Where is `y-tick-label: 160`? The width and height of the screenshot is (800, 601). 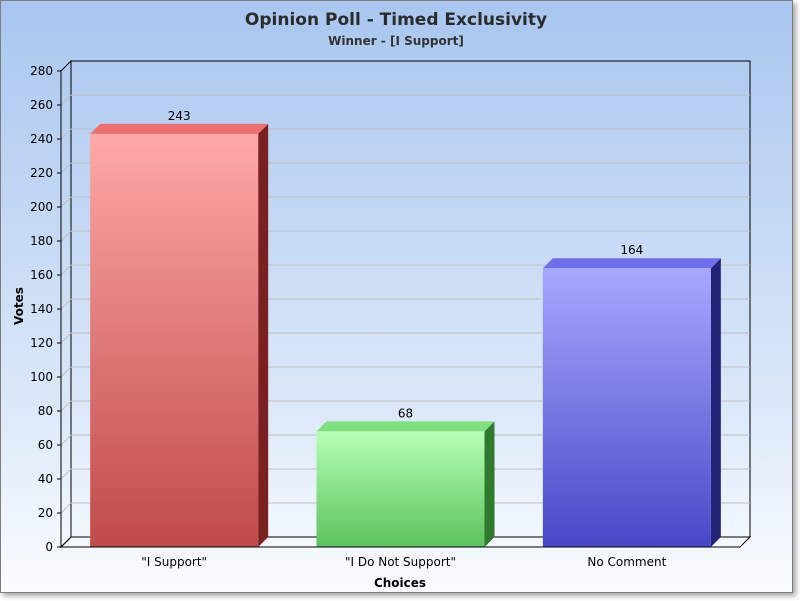 y-tick-label: 160 is located at coordinates (41, 275).